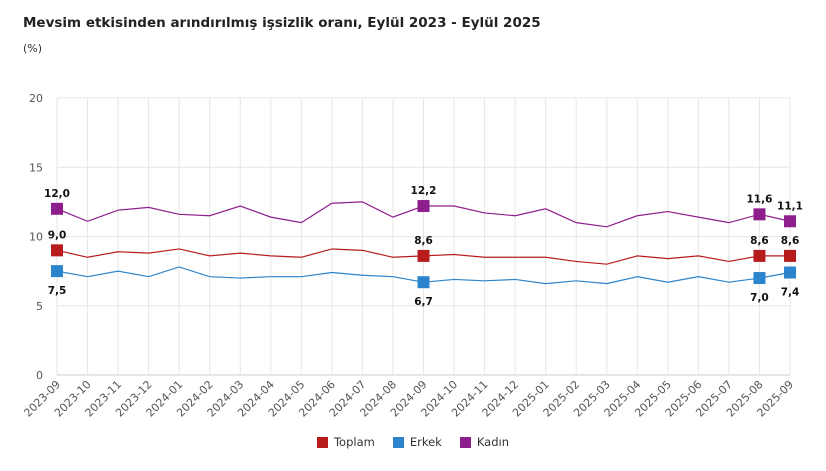 Image resolution: width=826 pixels, height=471 pixels. What do you see at coordinates (790, 206) in the screenshot?
I see `data-label: 11,1` at bounding box center [790, 206].